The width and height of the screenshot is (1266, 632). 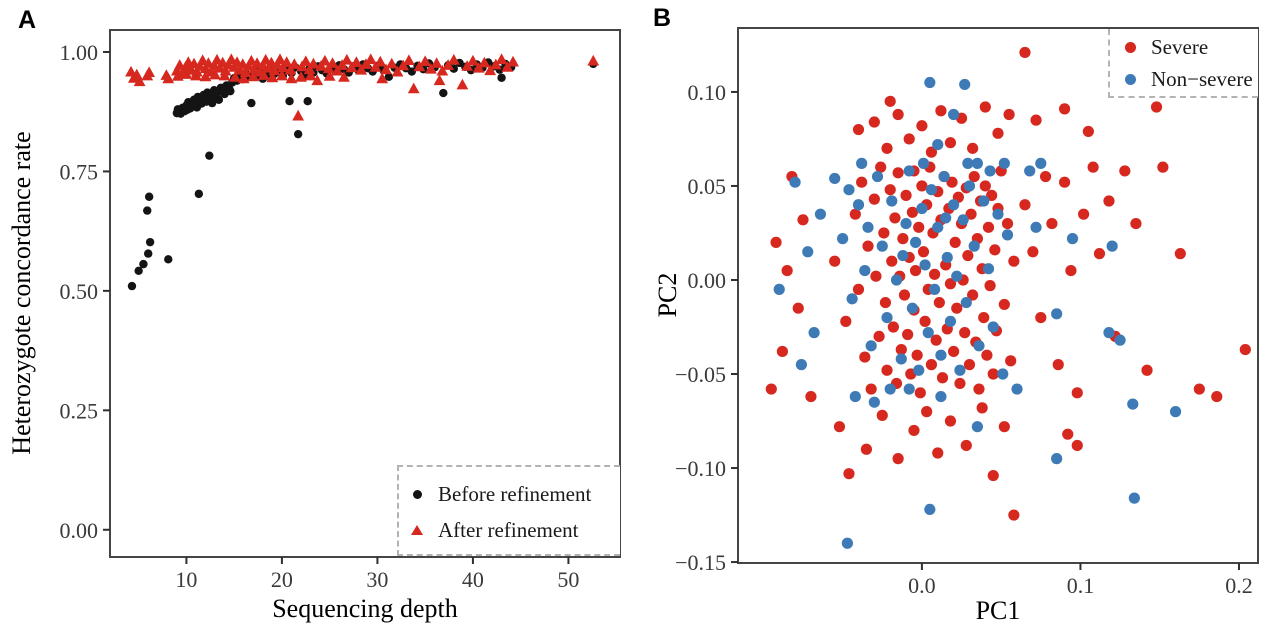 I want to click on panel-b-y-axis-title: PC2, so click(x=667, y=295).